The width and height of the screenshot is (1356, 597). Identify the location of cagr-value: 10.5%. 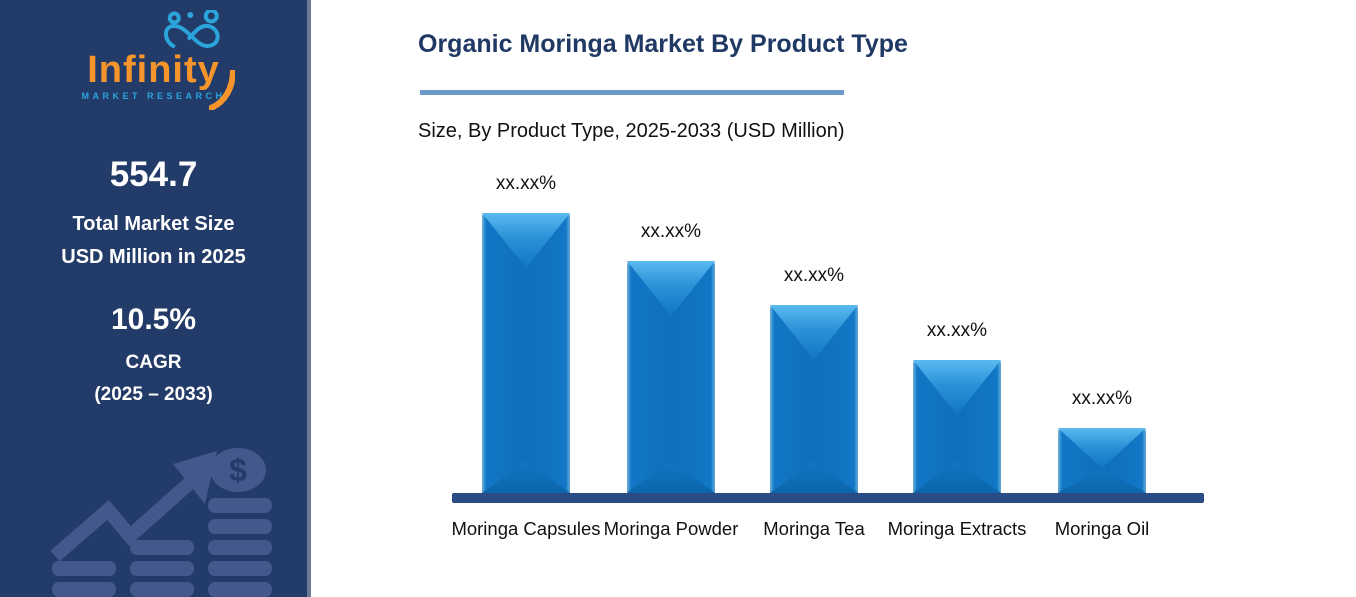
(153, 319).